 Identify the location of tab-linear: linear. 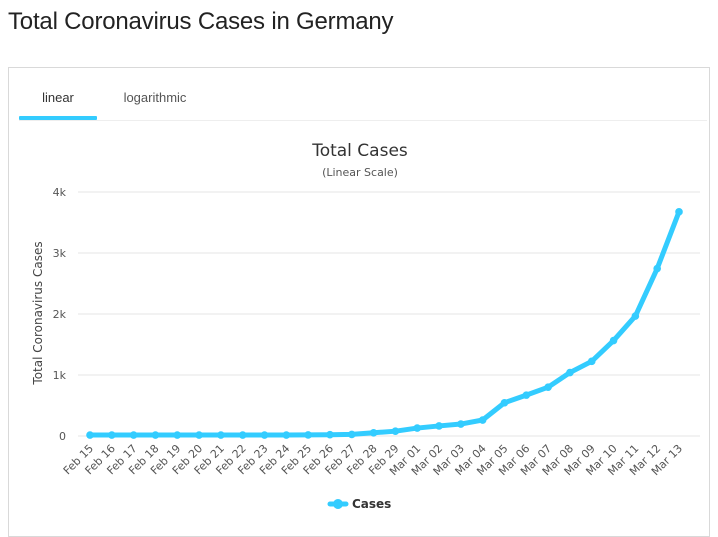
(58, 99).